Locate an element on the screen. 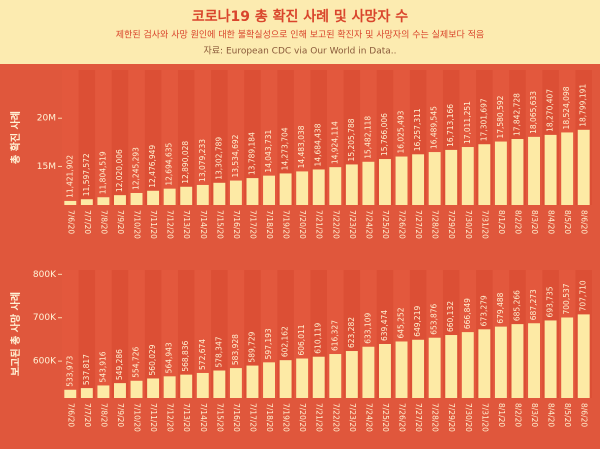  x-tick-label: 7/8/20 is located at coordinates (103, 415).